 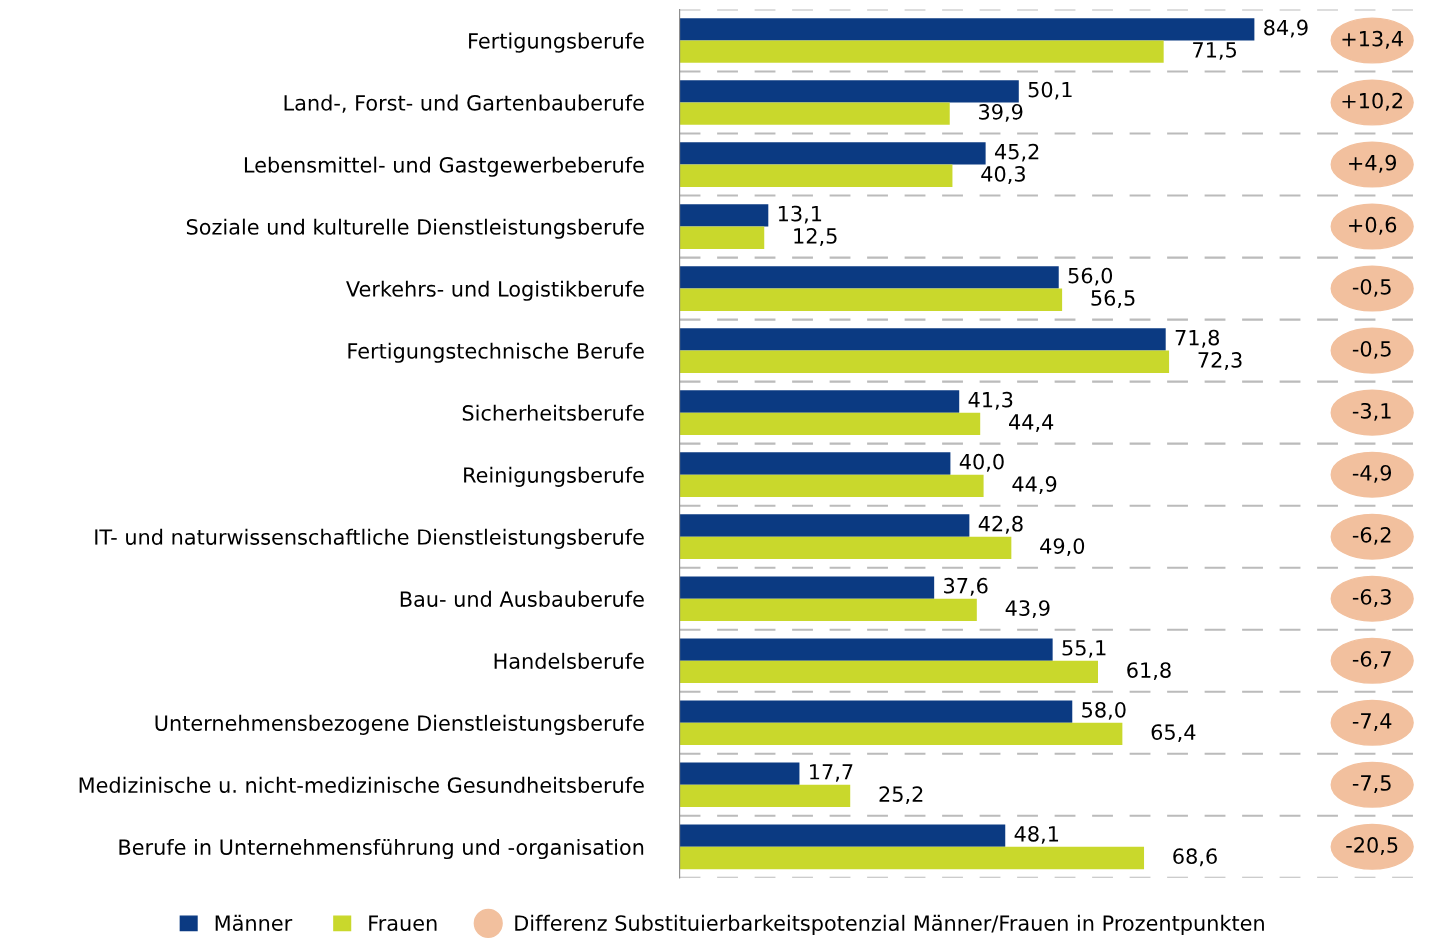 I want to click on data-label: 40,3, so click(x=1003, y=175).